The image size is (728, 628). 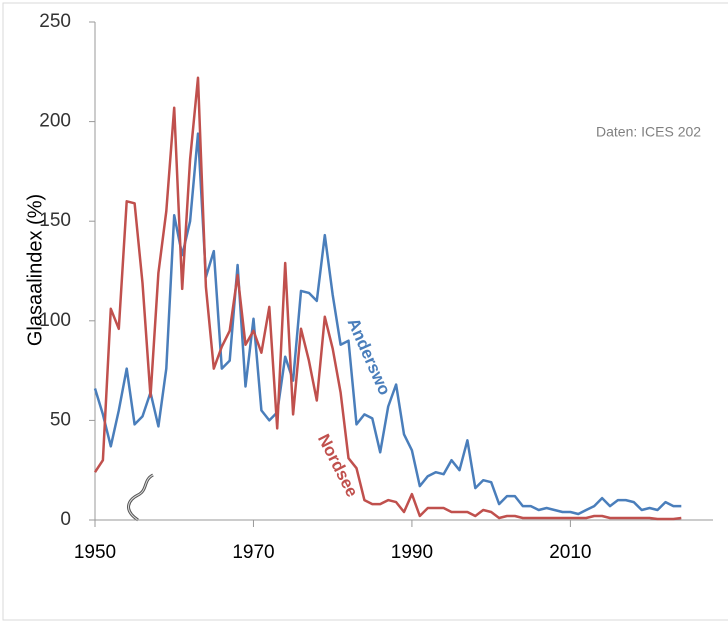 What do you see at coordinates (55, 320) in the screenshot?
I see `y-tick-label: 100` at bounding box center [55, 320].